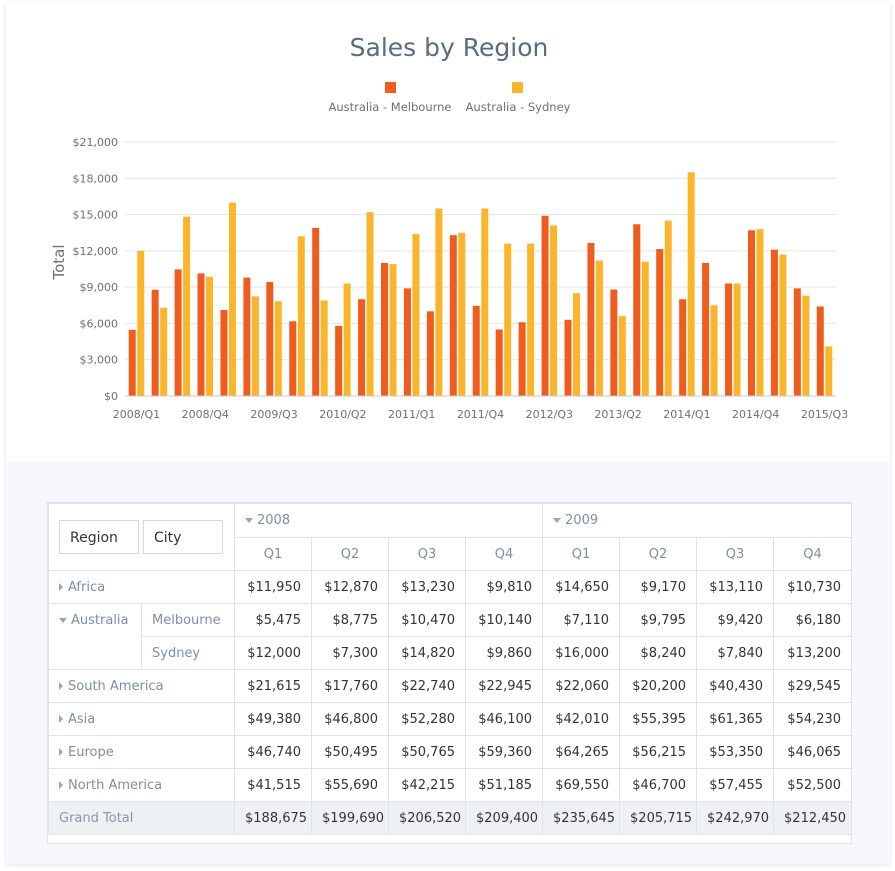 Image resolution: width=895 pixels, height=871 pixels. Describe the element at coordinates (504, 620) in the screenshot. I see `data-cell: $10,140` at that location.